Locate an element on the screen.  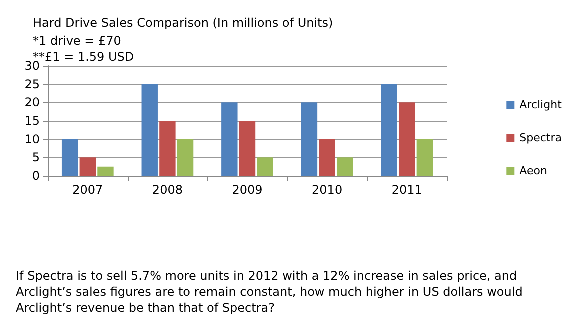
legend-label: Arclight is located at coordinates (541, 105).